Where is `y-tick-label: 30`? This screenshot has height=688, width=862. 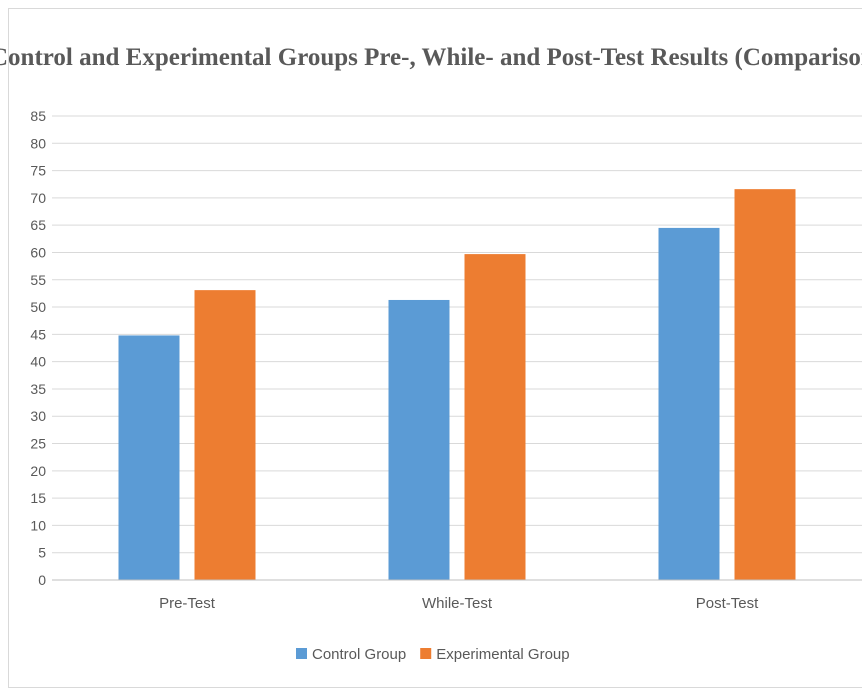
y-tick-label: 30 is located at coordinates (38, 416).